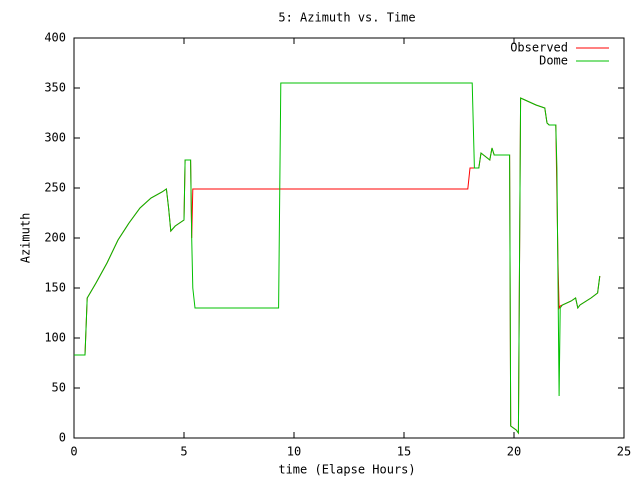 Image resolution: width=640 pixels, height=480 pixels. What do you see at coordinates (73, 452) in the screenshot?
I see `x-tick-label: 0` at bounding box center [73, 452].